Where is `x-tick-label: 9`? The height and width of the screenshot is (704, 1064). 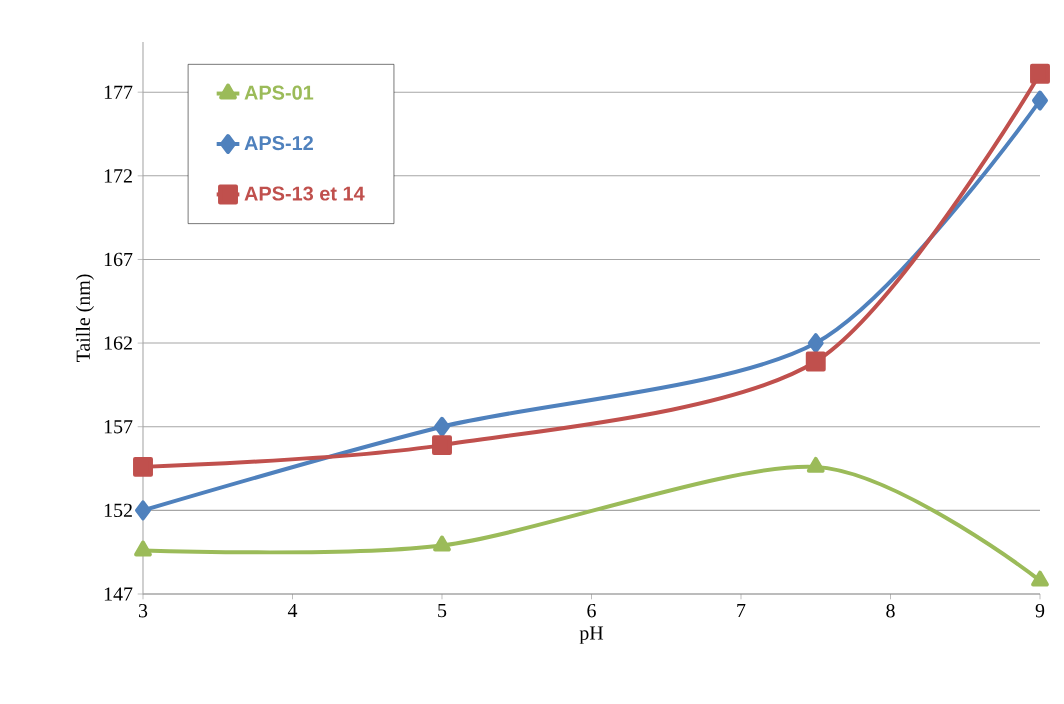
x-tick-label: 9 is located at coordinates (1040, 611).